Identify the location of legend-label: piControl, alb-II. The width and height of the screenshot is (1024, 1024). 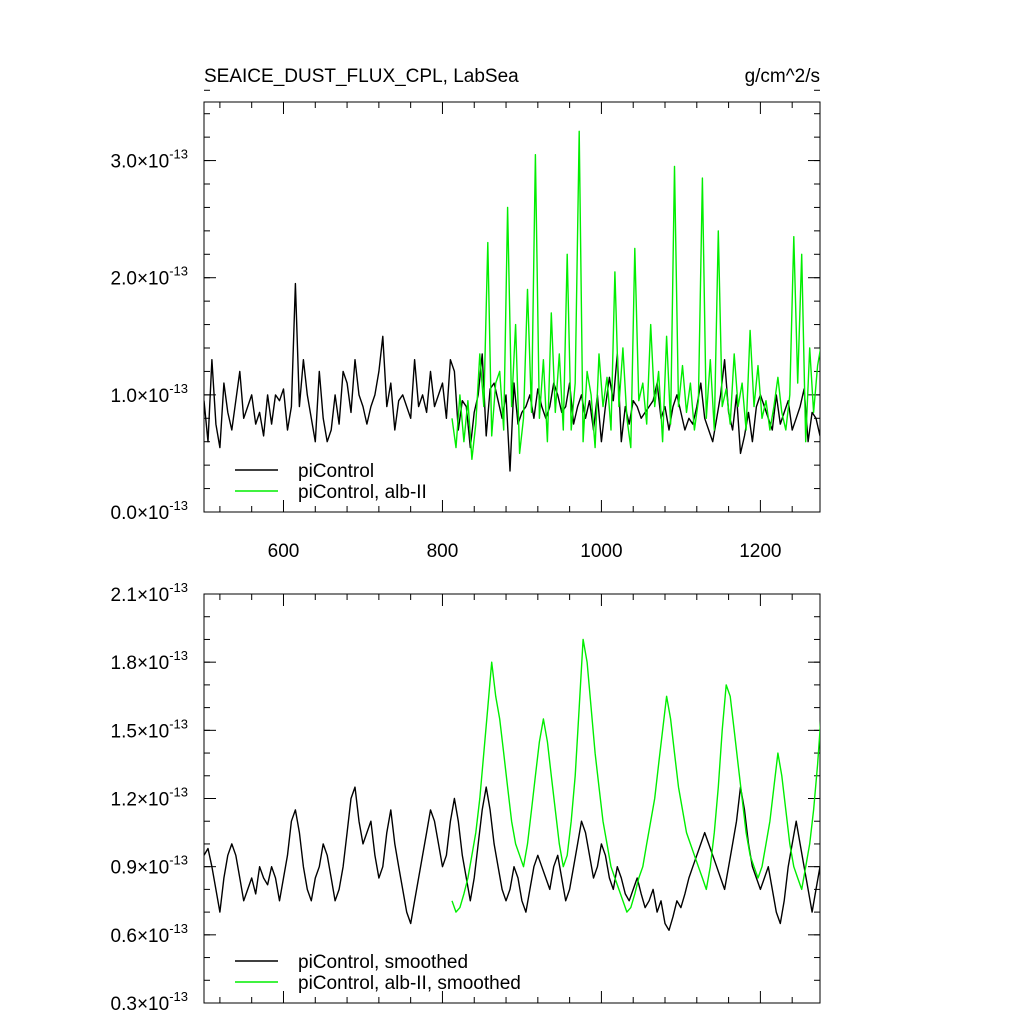
(362, 492).